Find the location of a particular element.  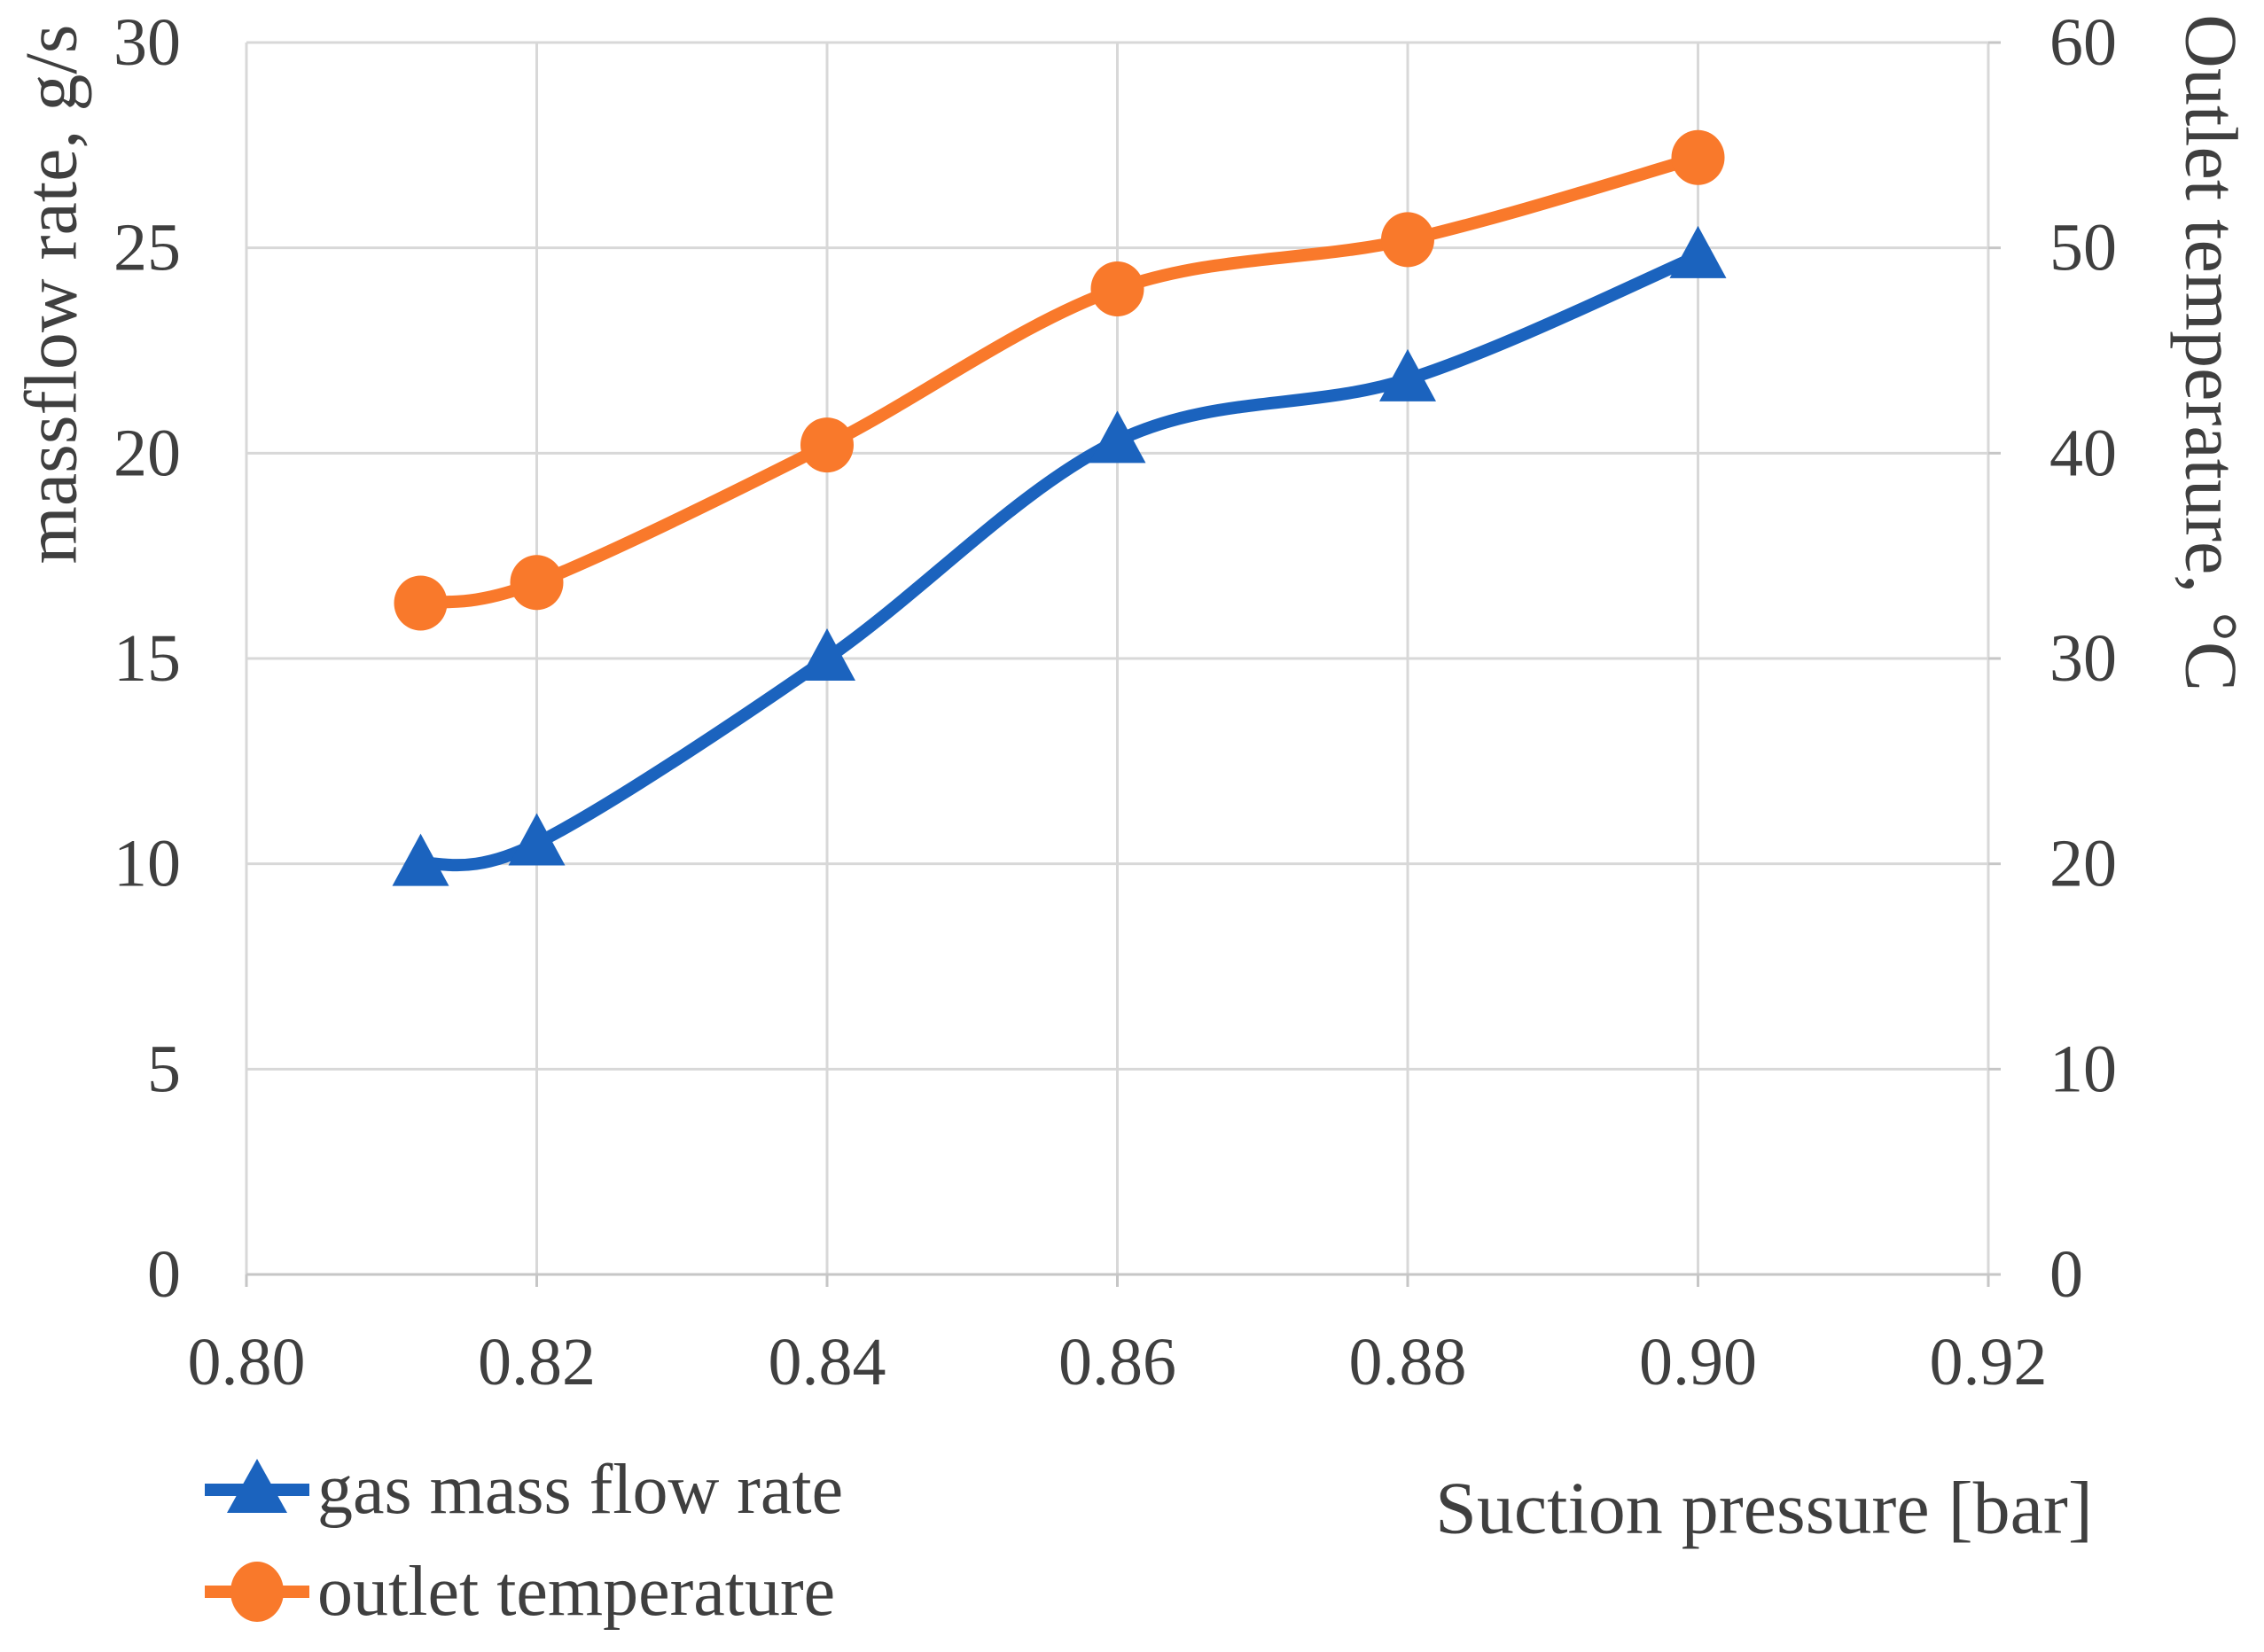

legend-label: outlet temperature is located at coordinates (576, 1592).